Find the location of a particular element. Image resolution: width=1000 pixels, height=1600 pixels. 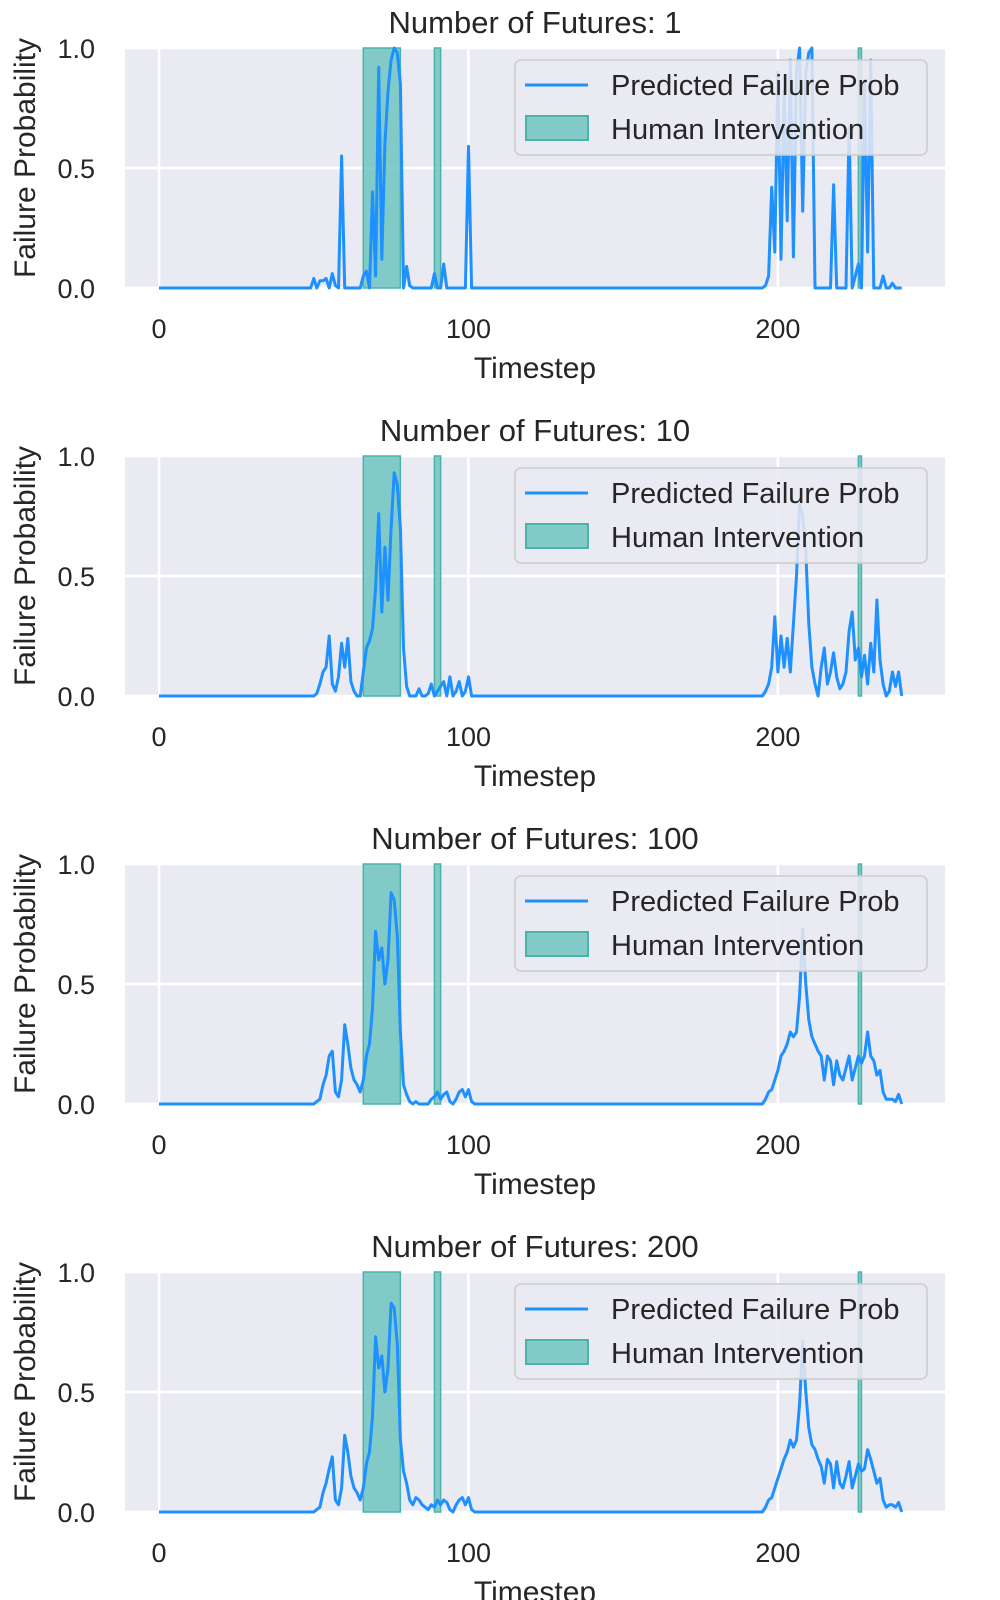

chart-title: Number of Futures: 100 is located at coordinates (534, 838).